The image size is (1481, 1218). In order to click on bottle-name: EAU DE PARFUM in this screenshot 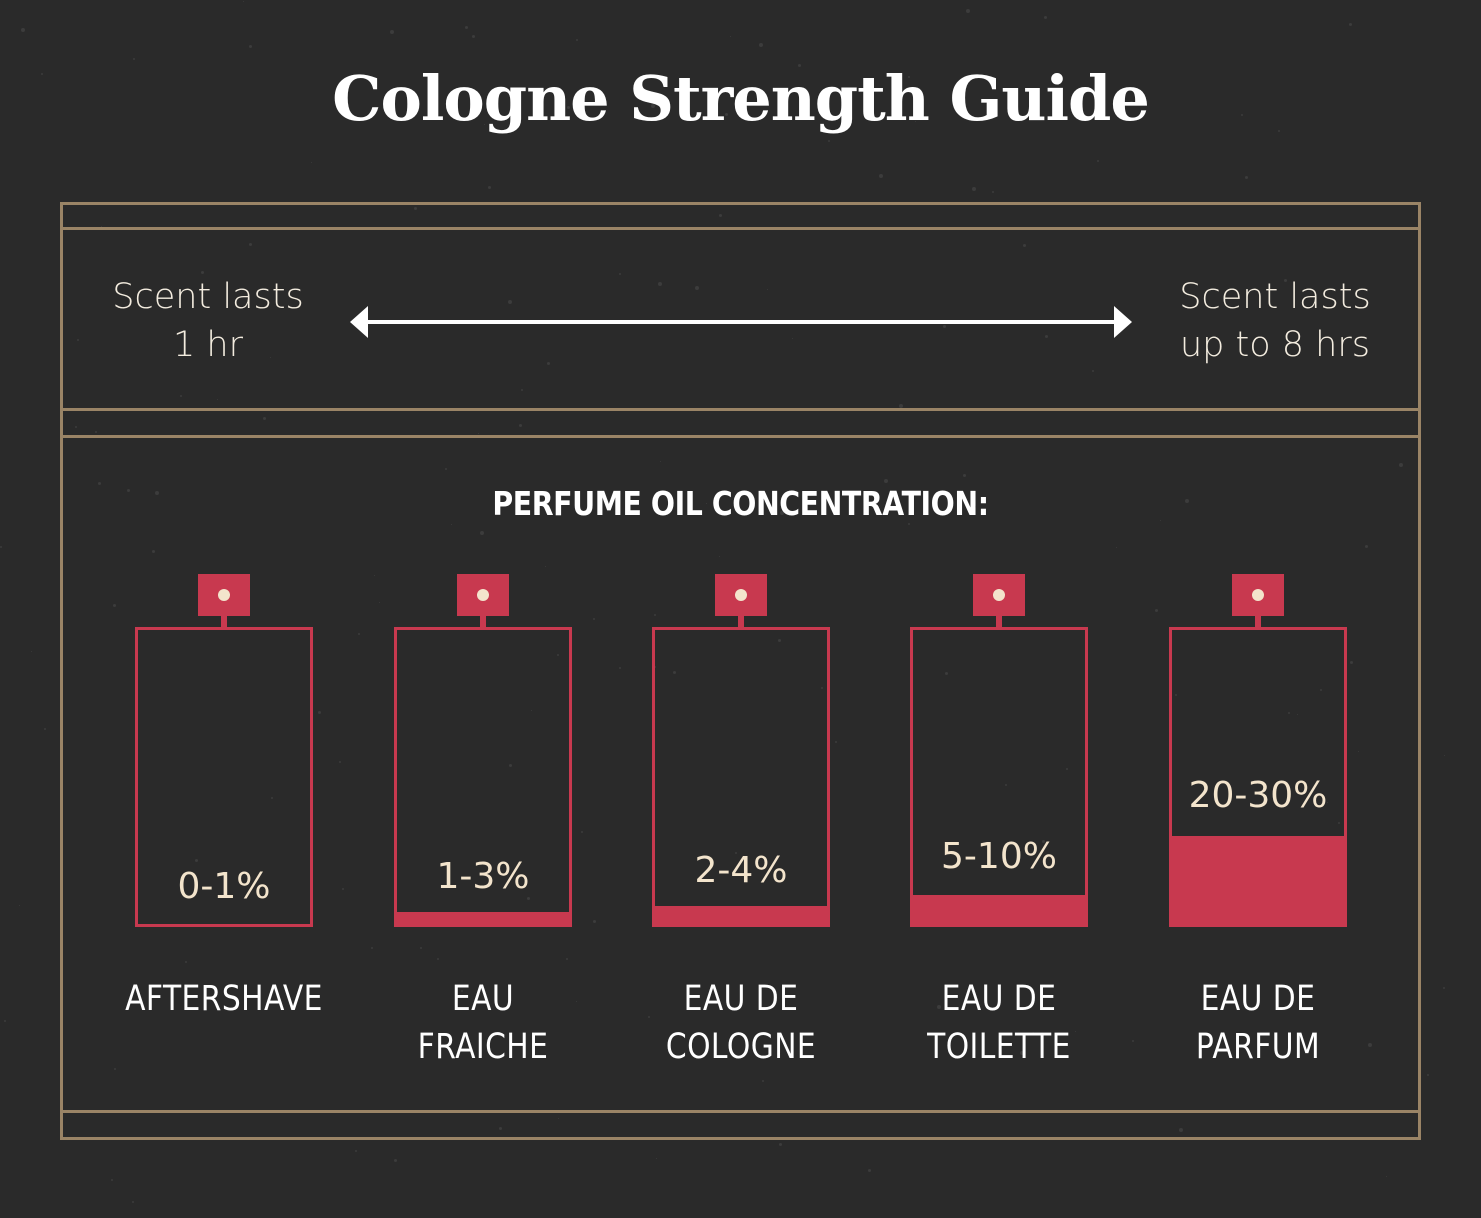, I will do `click(1257, 1023)`.